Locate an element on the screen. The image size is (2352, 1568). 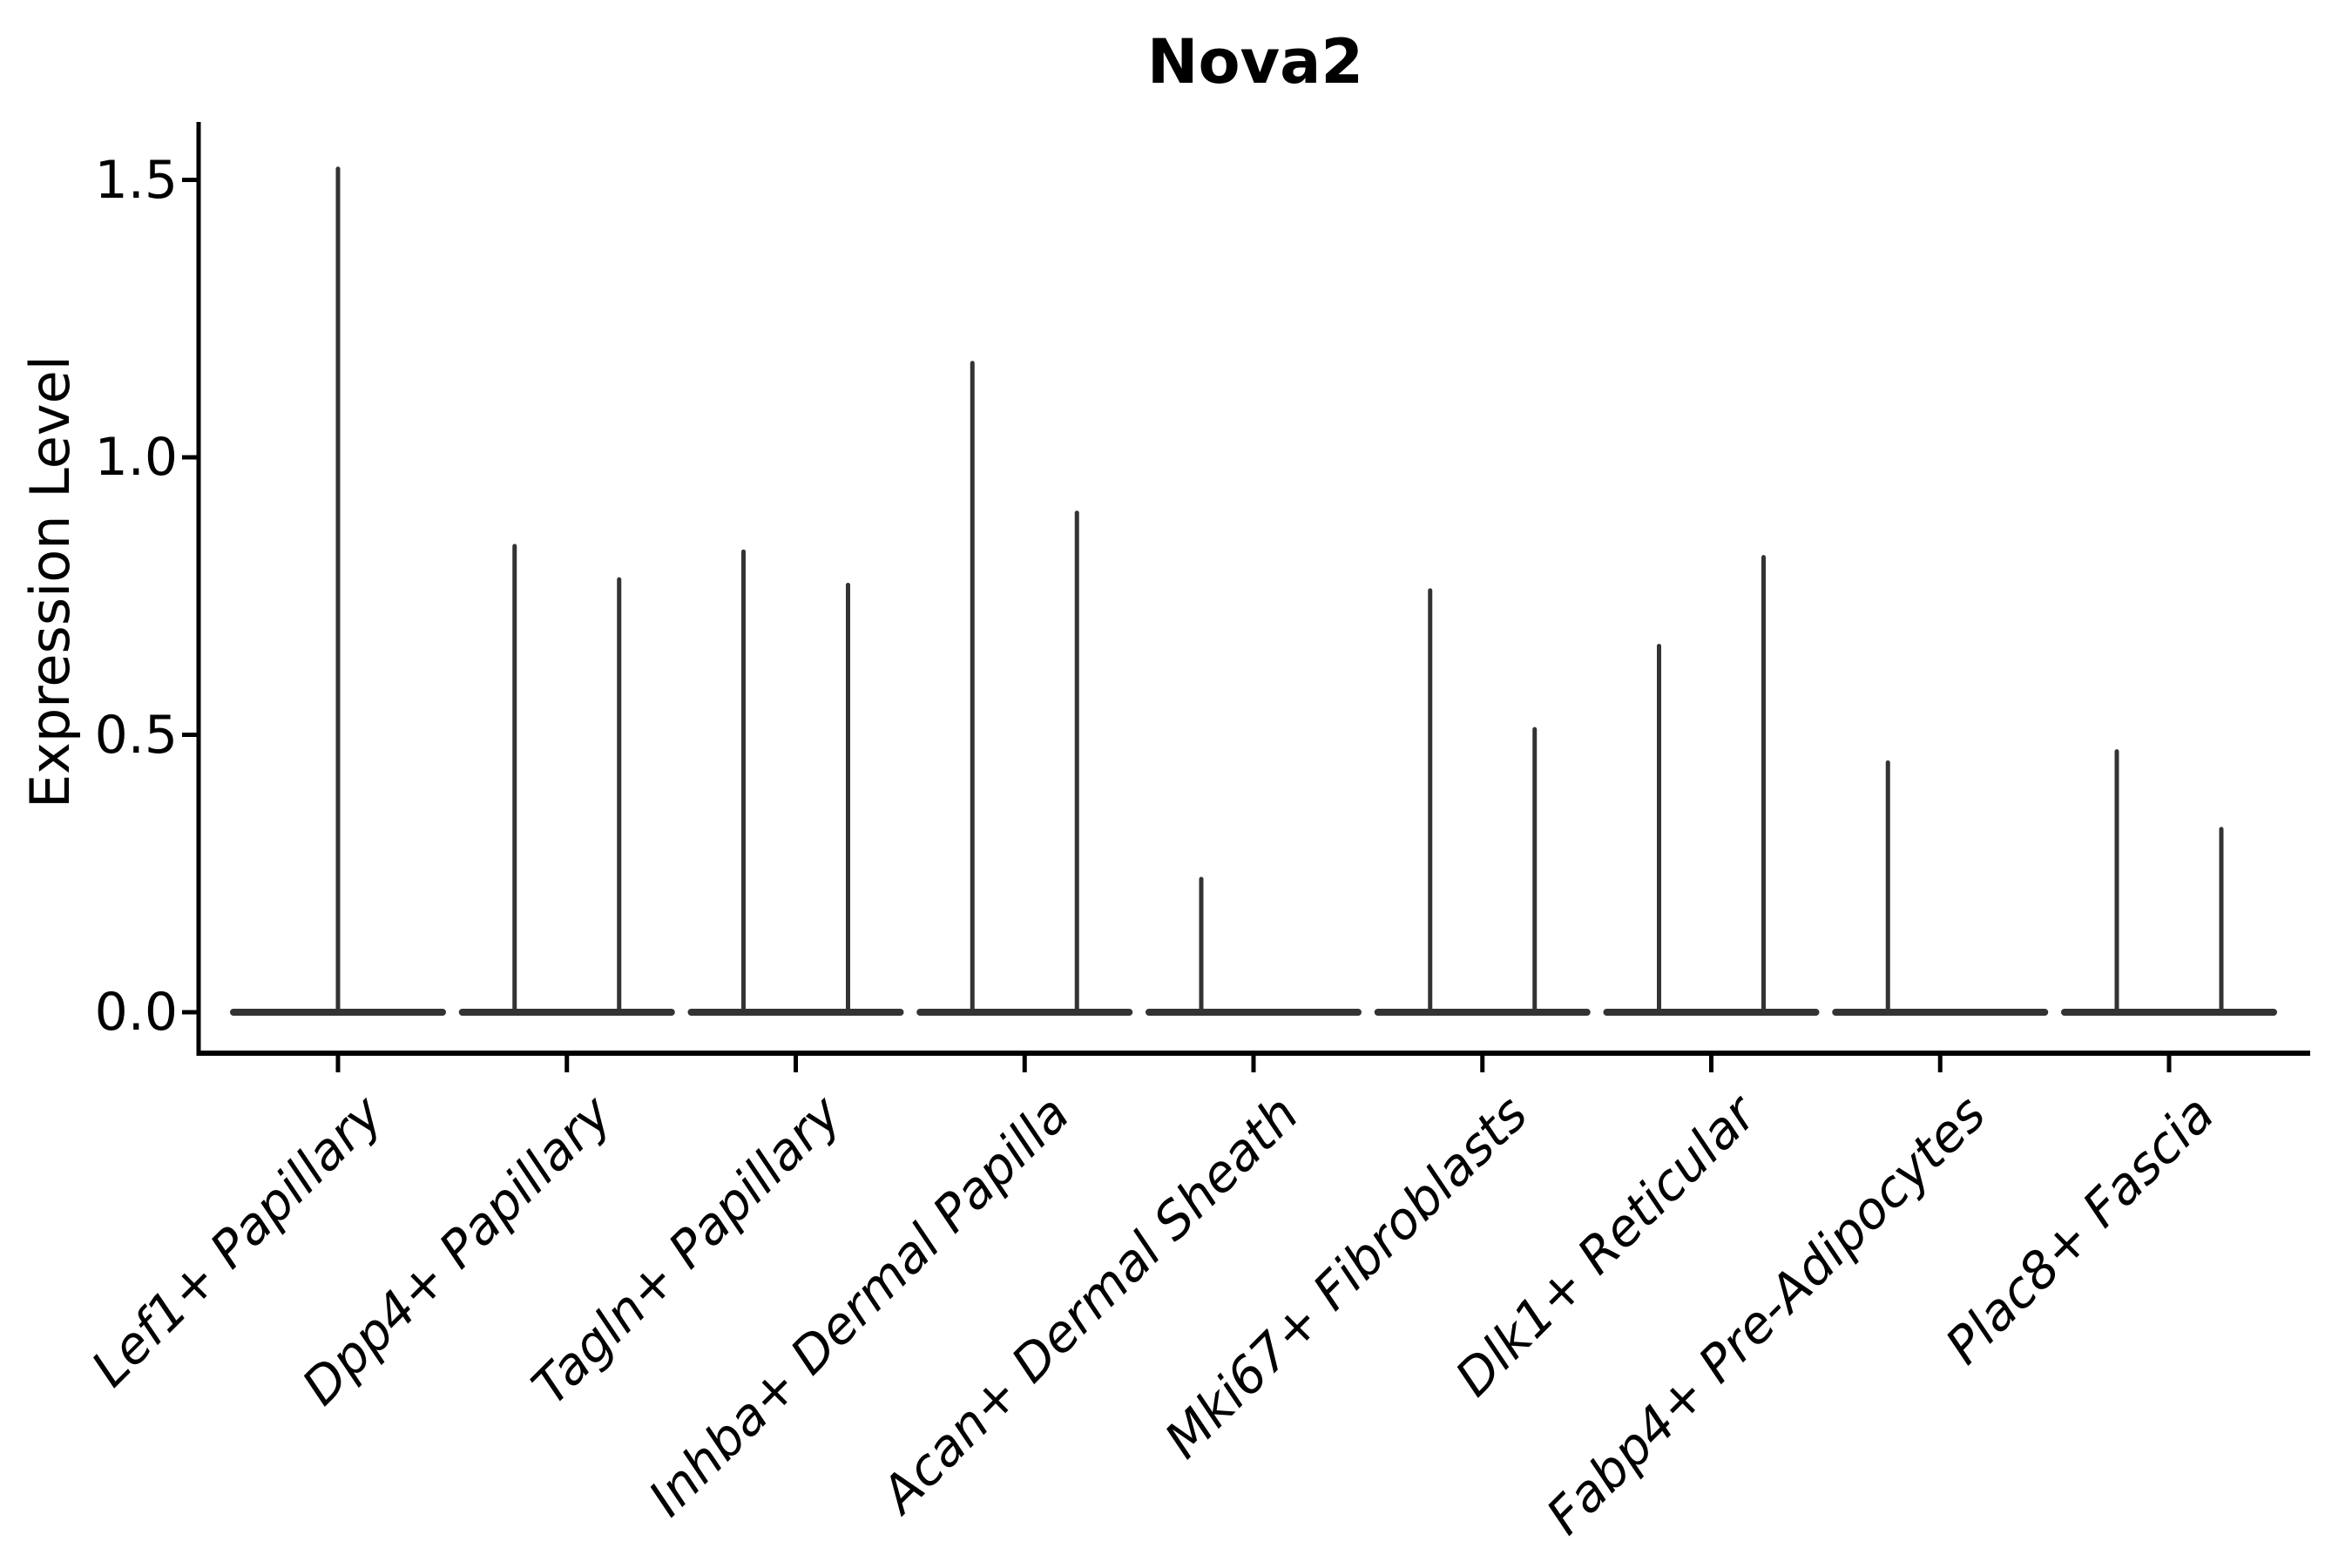
y-tick-label: 0.5 is located at coordinates (136, 735).